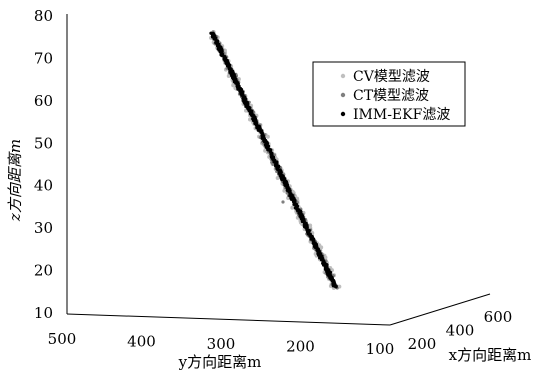  Describe the element at coordinates (43, 228) in the screenshot. I see `z-tick-label: 30` at that location.